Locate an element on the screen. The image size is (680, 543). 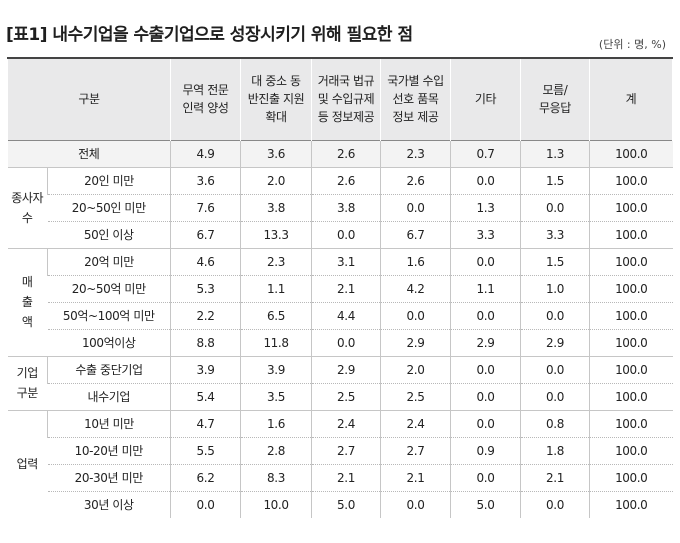
header-col-joint-entry: 대 중소 동 반진출 지원 확대 is located at coordinates (276, 99).